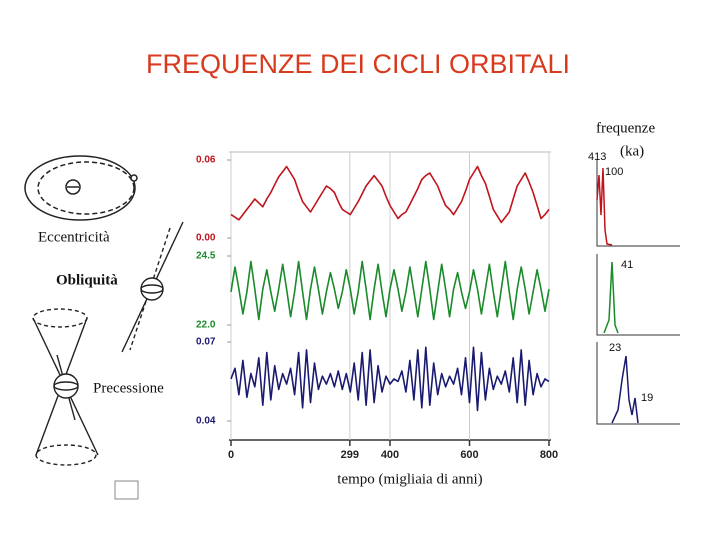  What do you see at coordinates (206, 325) in the screenshot?
I see `y-tick-label: 22.0` at bounding box center [206, 325].